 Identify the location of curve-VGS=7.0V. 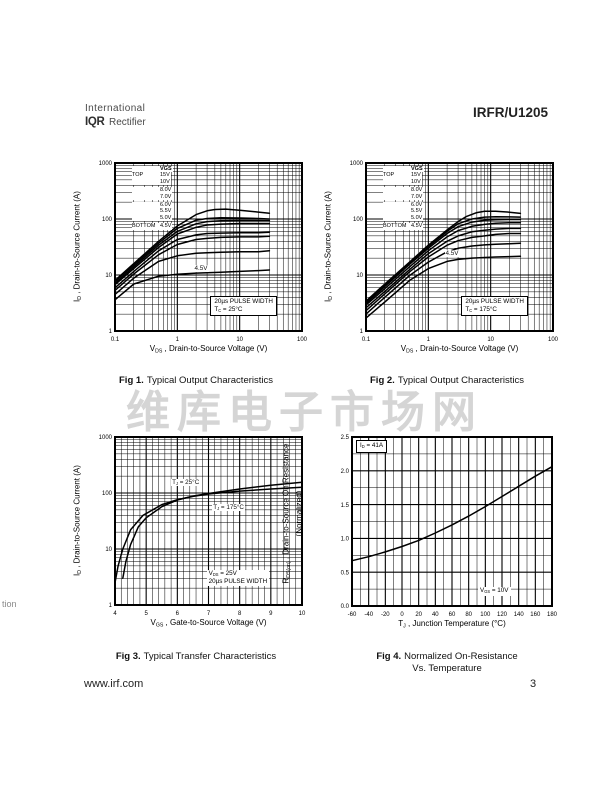
(443, 263).